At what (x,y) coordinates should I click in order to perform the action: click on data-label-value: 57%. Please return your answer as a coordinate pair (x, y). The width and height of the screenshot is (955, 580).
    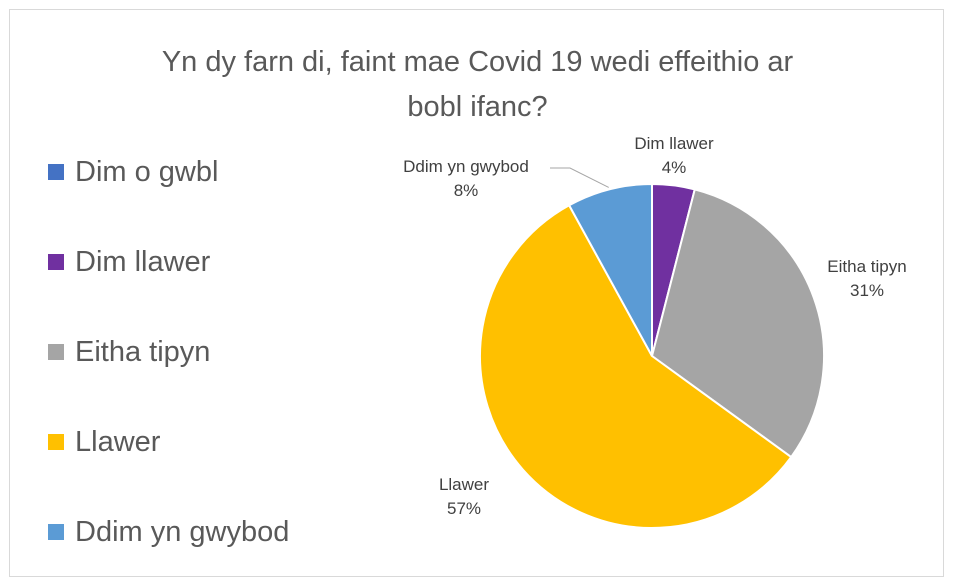
    Looking at the image, I should click on (464, 508).